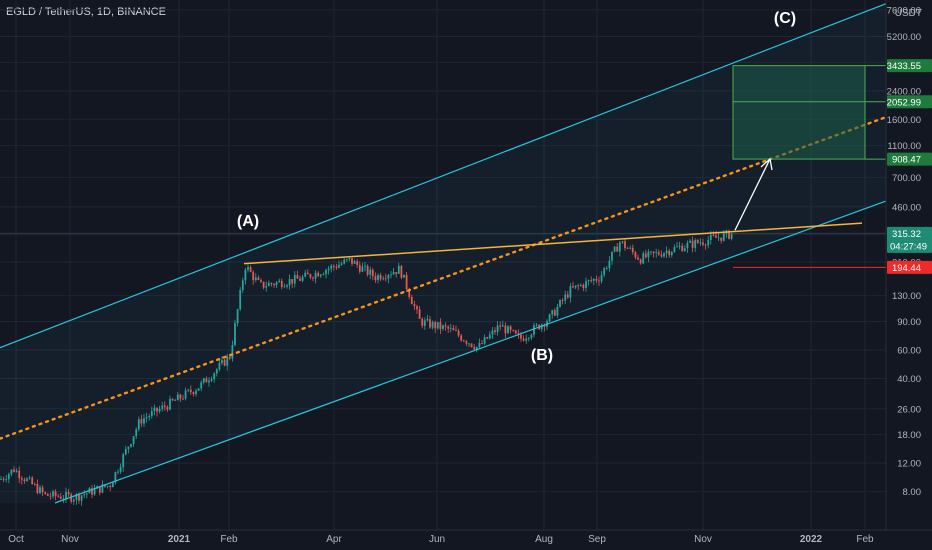 The height and width of the screenshot is (550, 932). Describe the element at coordinates (909, 102) in the screenshot. I see `tp2-price-tag` at that location.